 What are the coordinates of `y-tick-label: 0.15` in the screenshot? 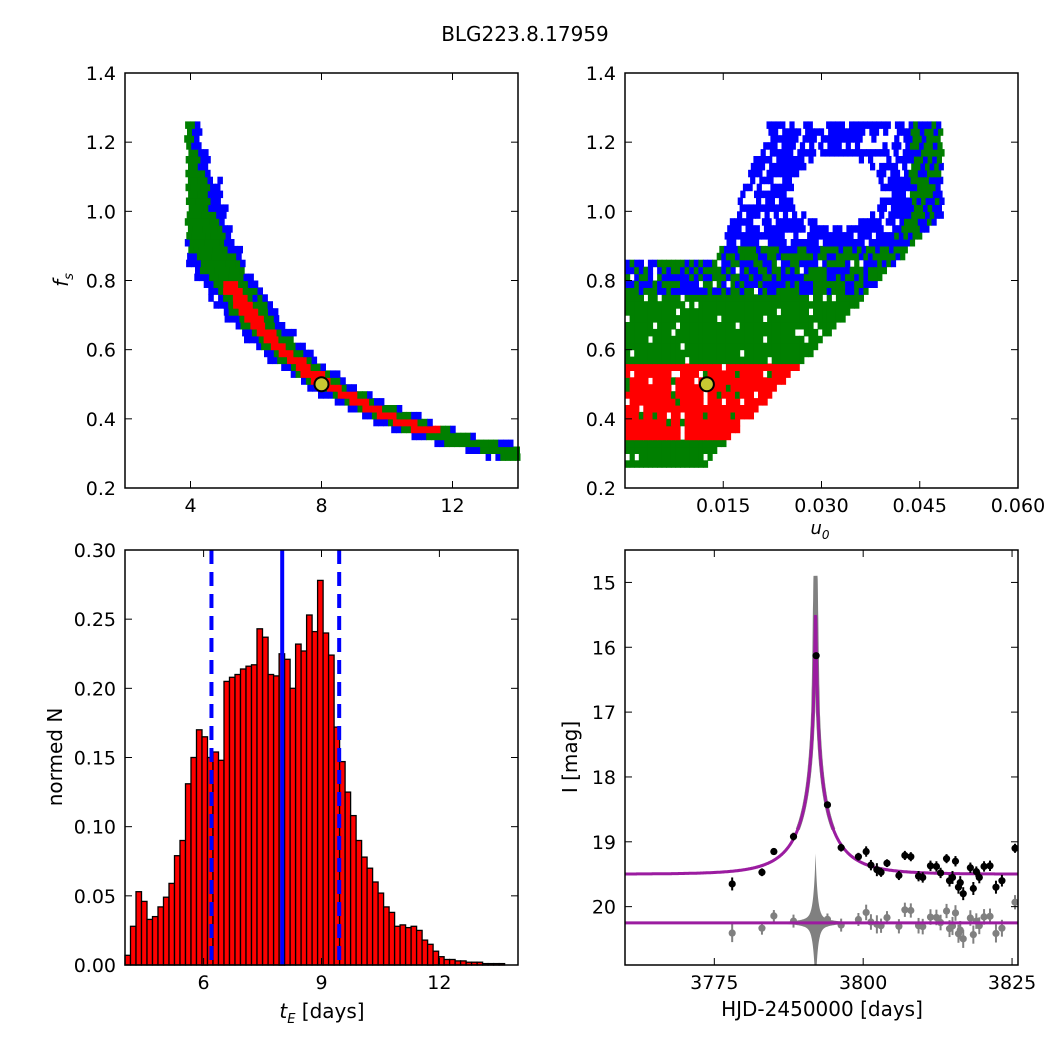 It's located at (95, 759).